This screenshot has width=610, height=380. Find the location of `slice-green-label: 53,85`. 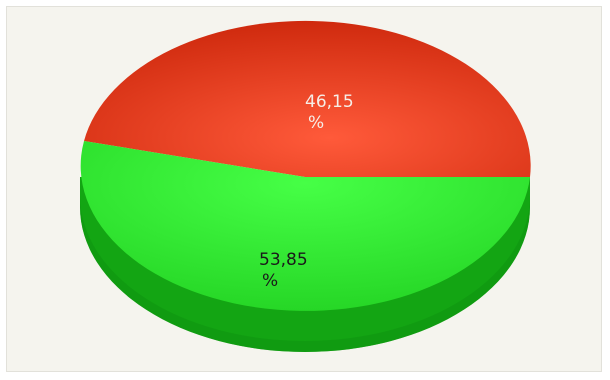

slice-green-label: 53,85 is located at coordinates (283, 260).